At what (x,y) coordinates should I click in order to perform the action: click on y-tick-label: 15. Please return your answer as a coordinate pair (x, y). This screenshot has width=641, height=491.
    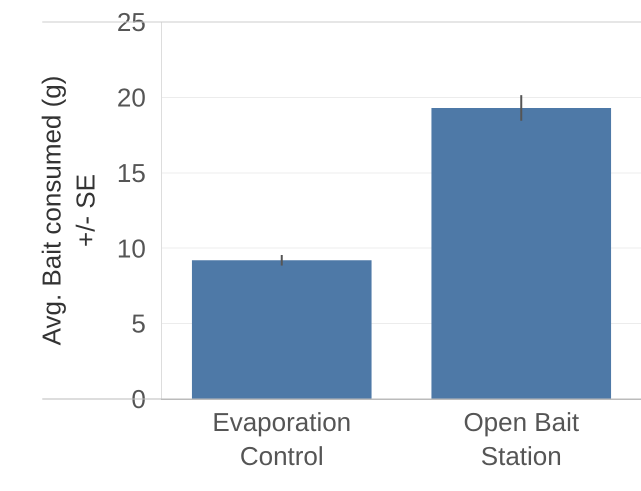
    Looking at the image, I should click on (131, 173).